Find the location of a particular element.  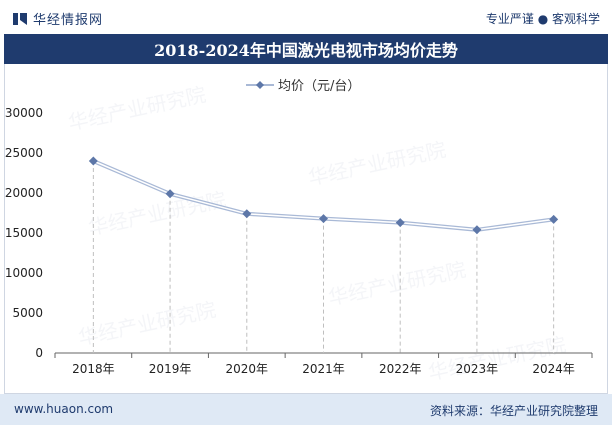

footer: www.huaon.com 资料来源：华经产业研究院整理 is located at coordinates (306, 409).